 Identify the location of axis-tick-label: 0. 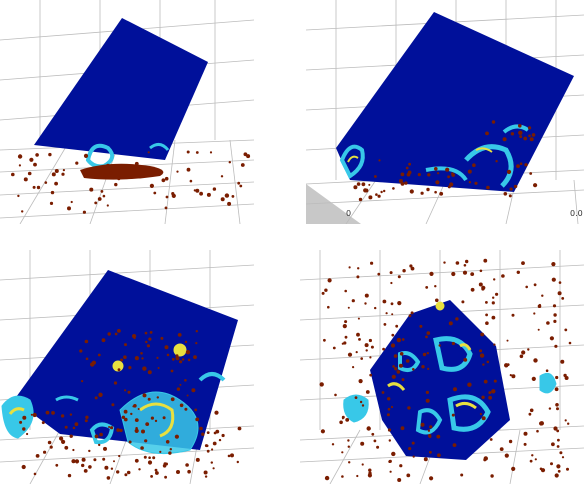
(348, 213).